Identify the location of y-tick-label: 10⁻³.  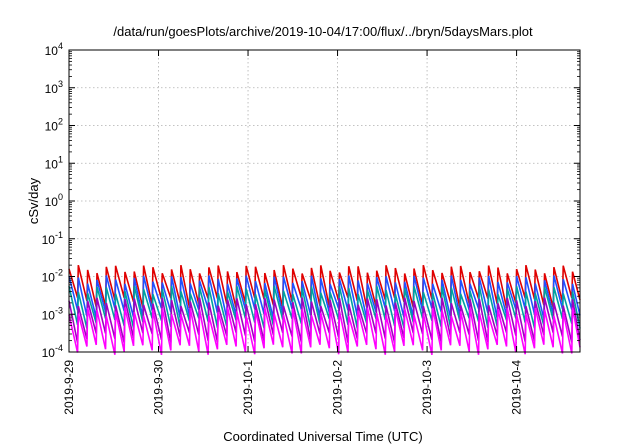
(52, 313).